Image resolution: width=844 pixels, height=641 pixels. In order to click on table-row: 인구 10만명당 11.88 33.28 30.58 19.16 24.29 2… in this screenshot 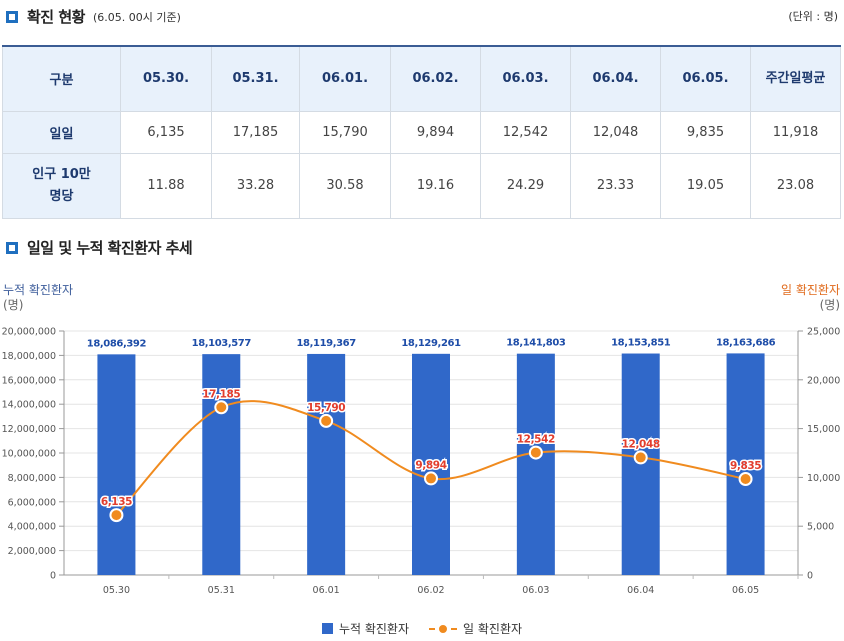, I will do `click(421, 185)`.